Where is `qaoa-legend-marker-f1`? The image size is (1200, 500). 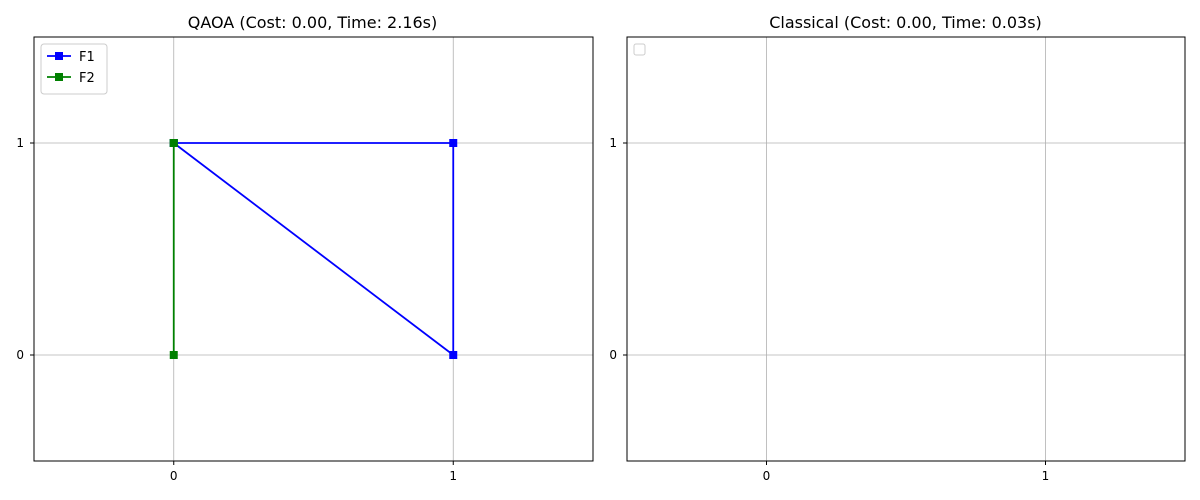
qaoa-legend-marker-f1 is located at coordinates (59, 56).